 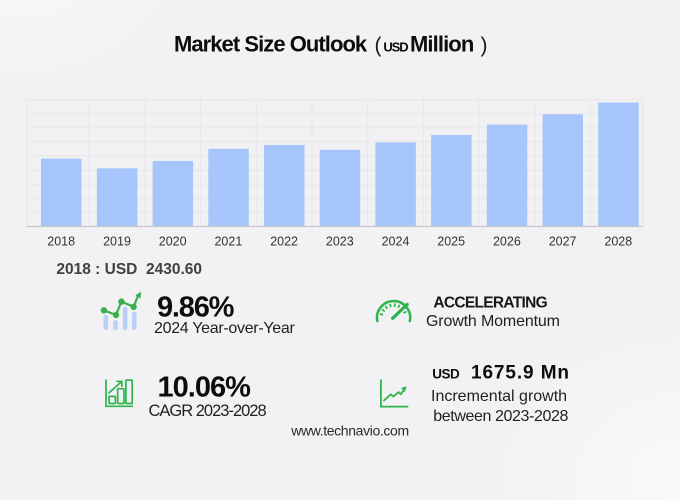 What do you see at coordinates (500, 416) in the screenshot?
I see `svg-text: between 2023-2028` at bounding box center [500, 416].